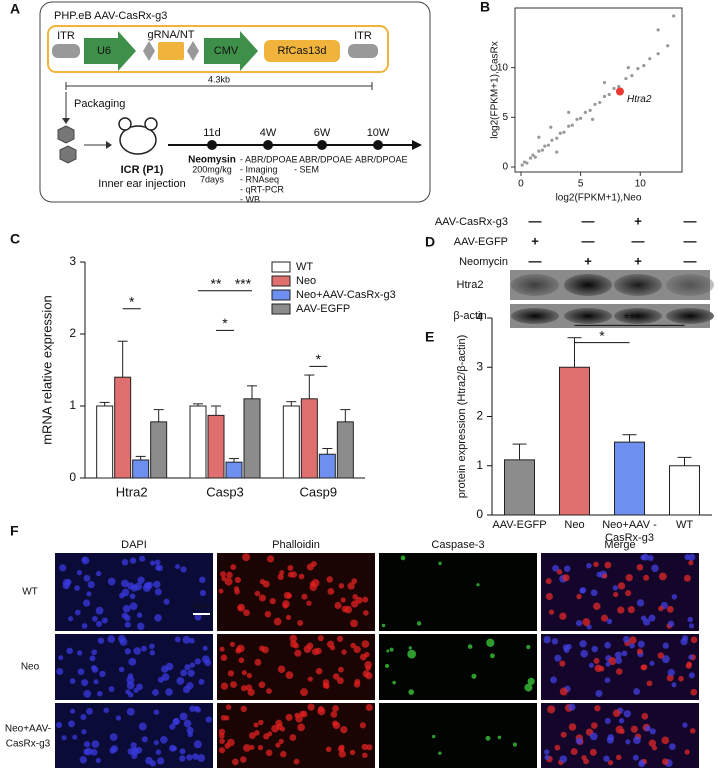  I want to click on mouse-ear, so click(125, 124).